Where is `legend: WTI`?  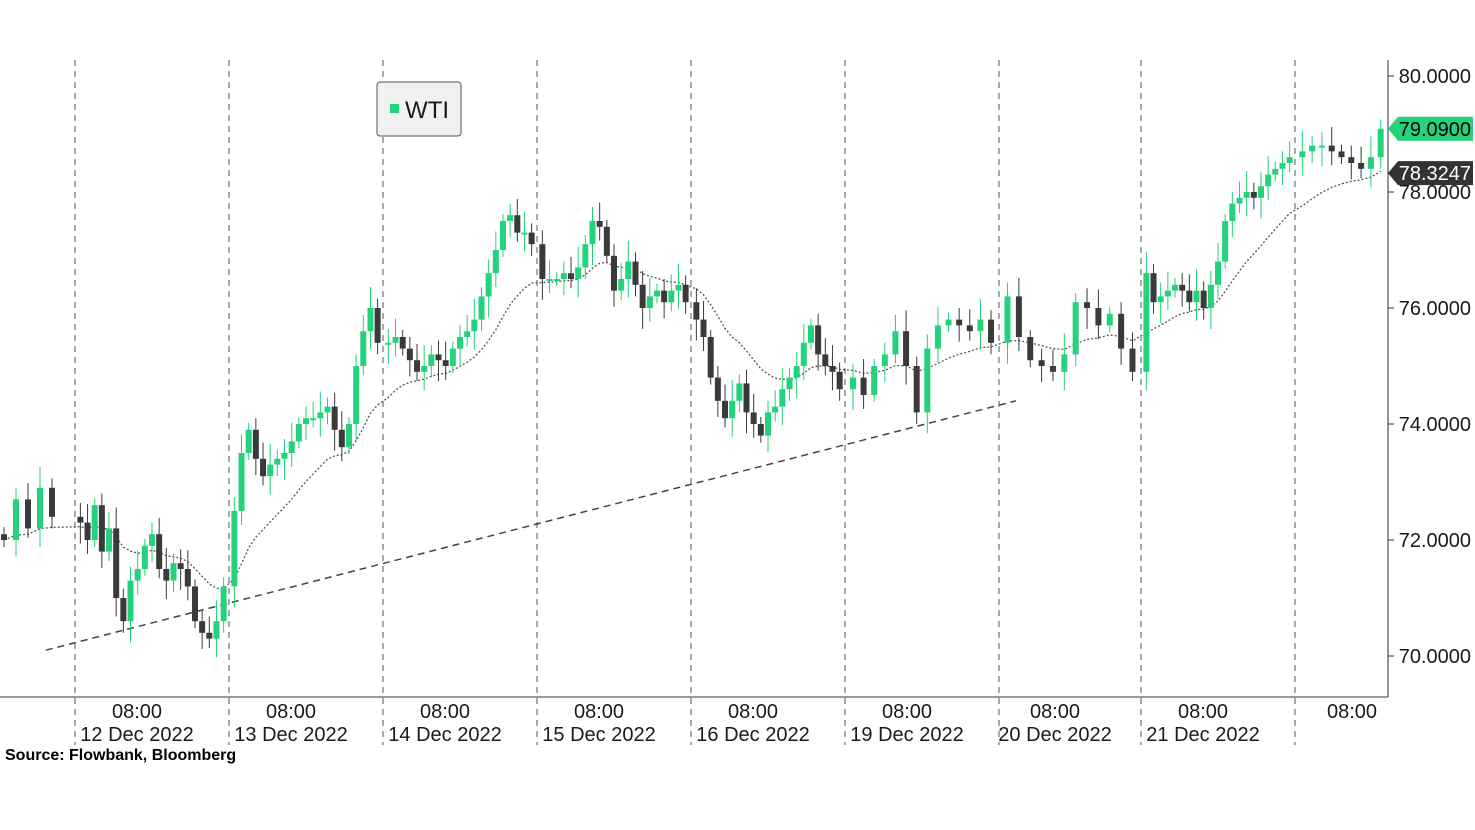 legend: WTI is located at coordinates (419, 109).